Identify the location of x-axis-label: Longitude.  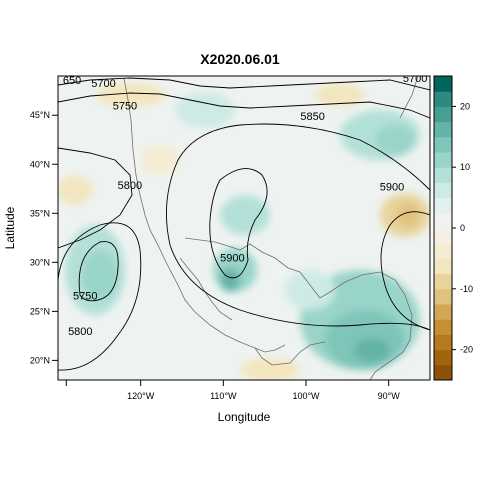
(244, 417).